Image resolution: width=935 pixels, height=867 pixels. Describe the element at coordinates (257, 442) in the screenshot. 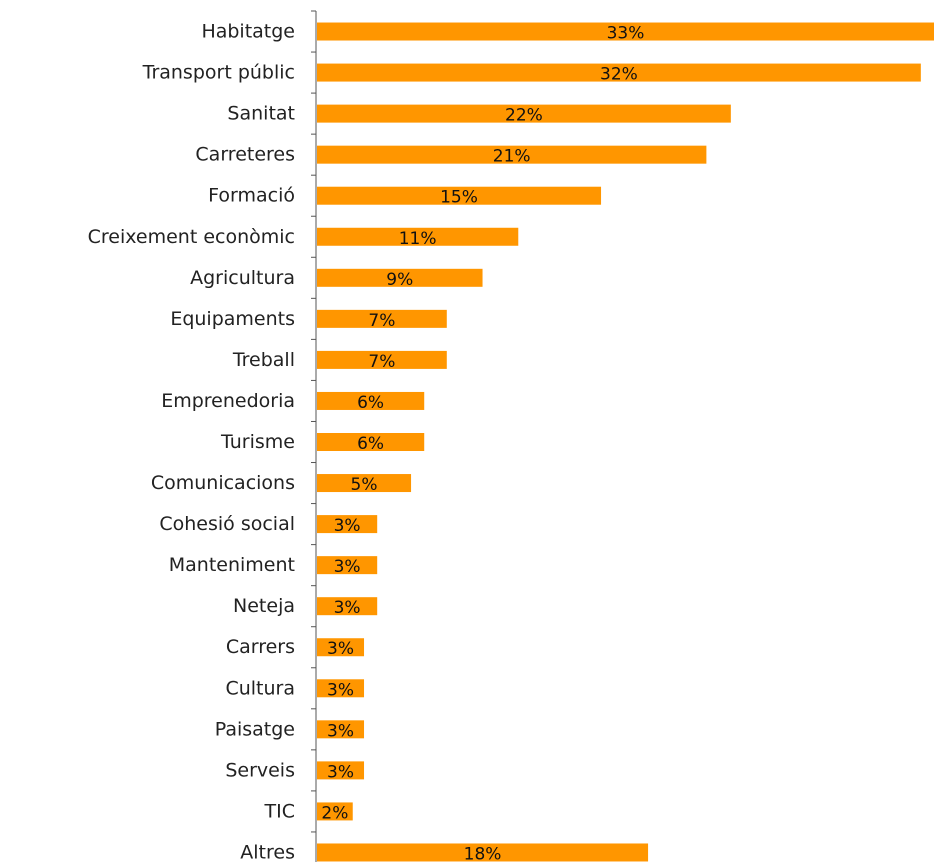

I see `category-label: Turisme` at that location.